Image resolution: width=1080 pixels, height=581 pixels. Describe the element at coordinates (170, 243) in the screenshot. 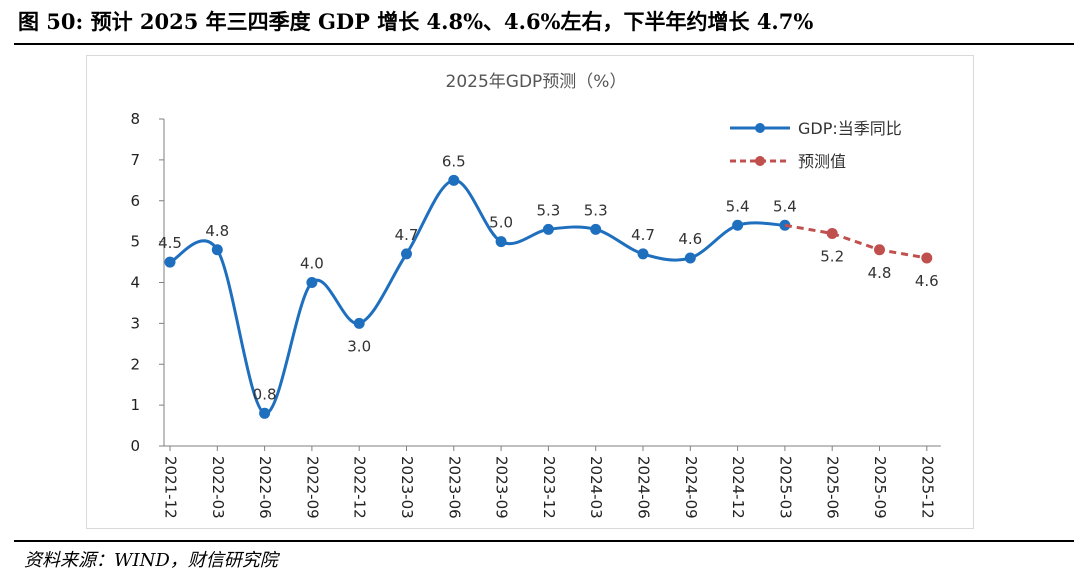

I see `data-label-actual: 4.5` at that location.